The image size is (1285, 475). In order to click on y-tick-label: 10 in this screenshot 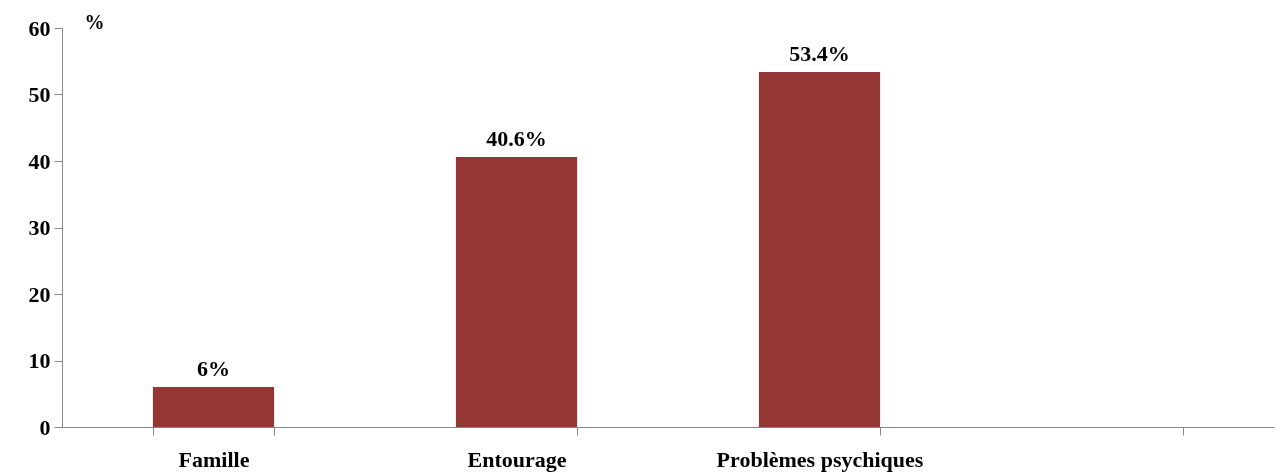, I will do `click(39, 360)`.